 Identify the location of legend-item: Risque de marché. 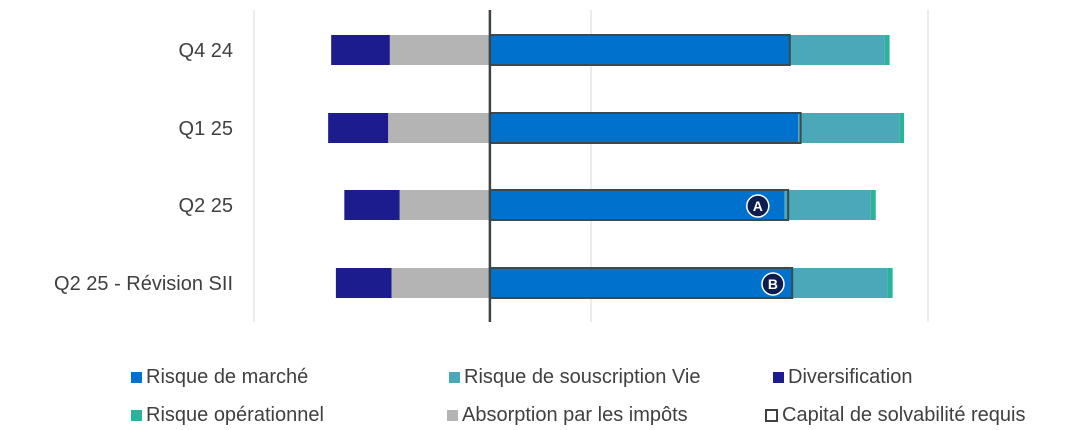
(219, 377).